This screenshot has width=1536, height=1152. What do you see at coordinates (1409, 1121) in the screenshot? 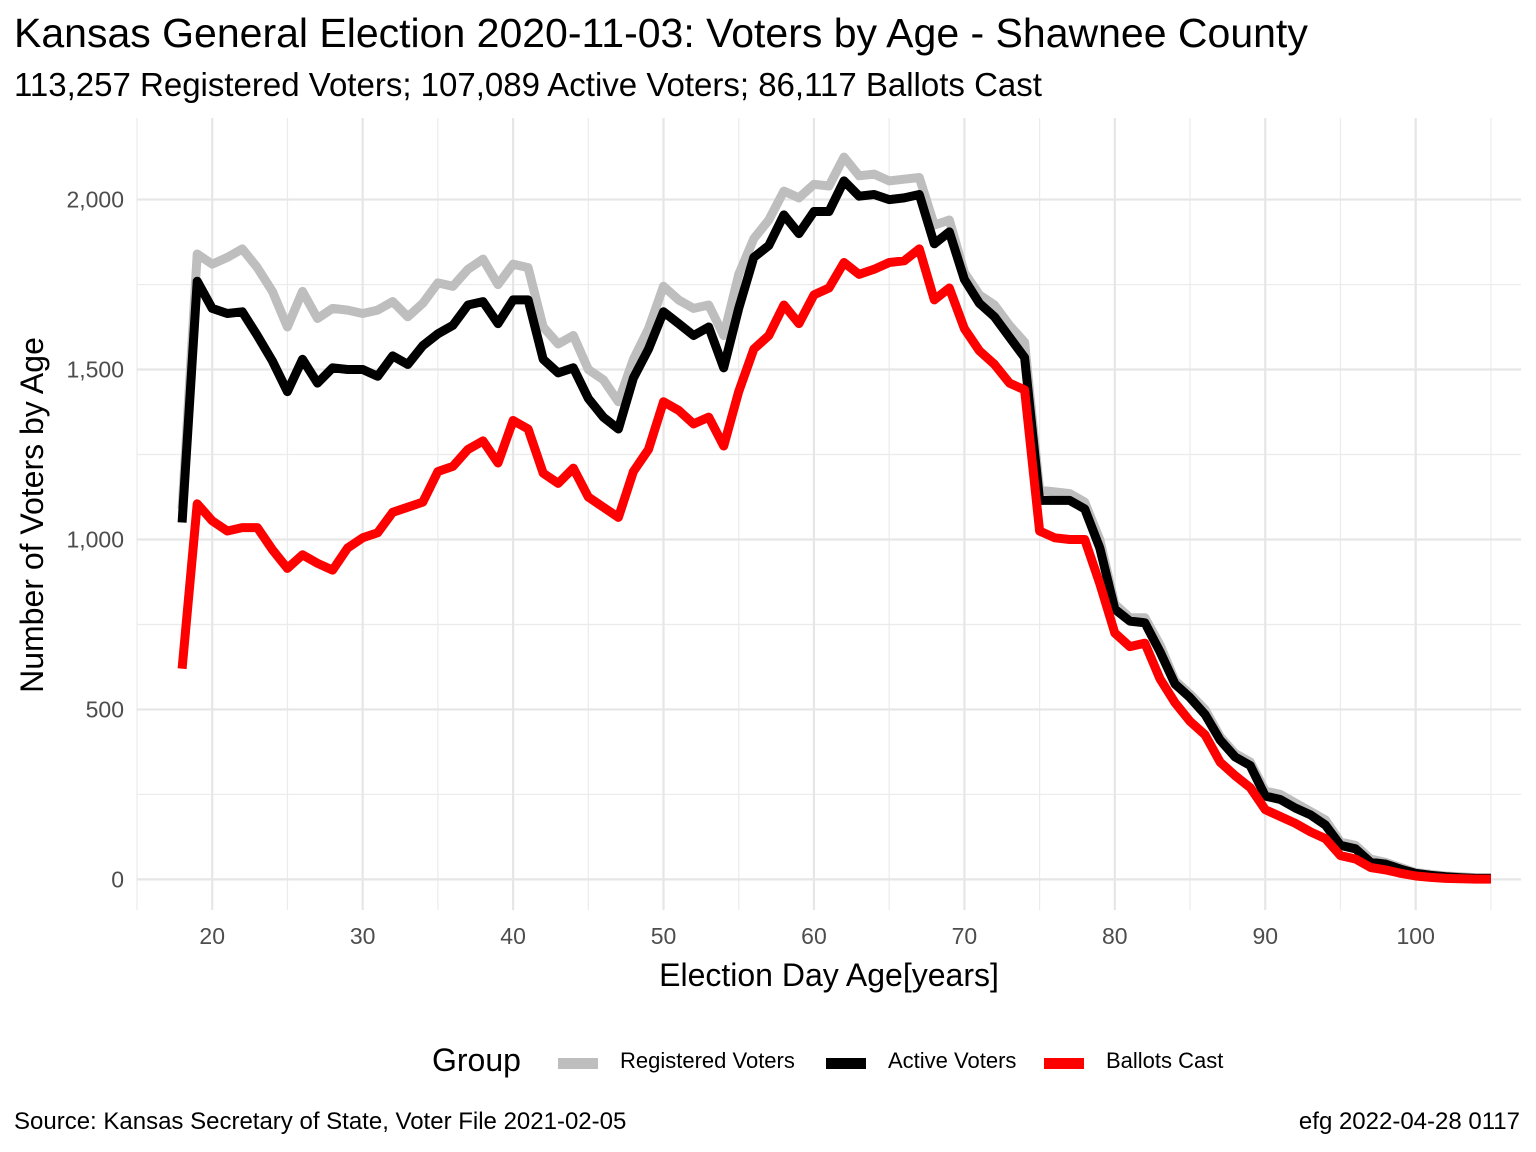
I see `credit-note: efg 2022-04-28 0117` at bounding box center [1409, 1121].